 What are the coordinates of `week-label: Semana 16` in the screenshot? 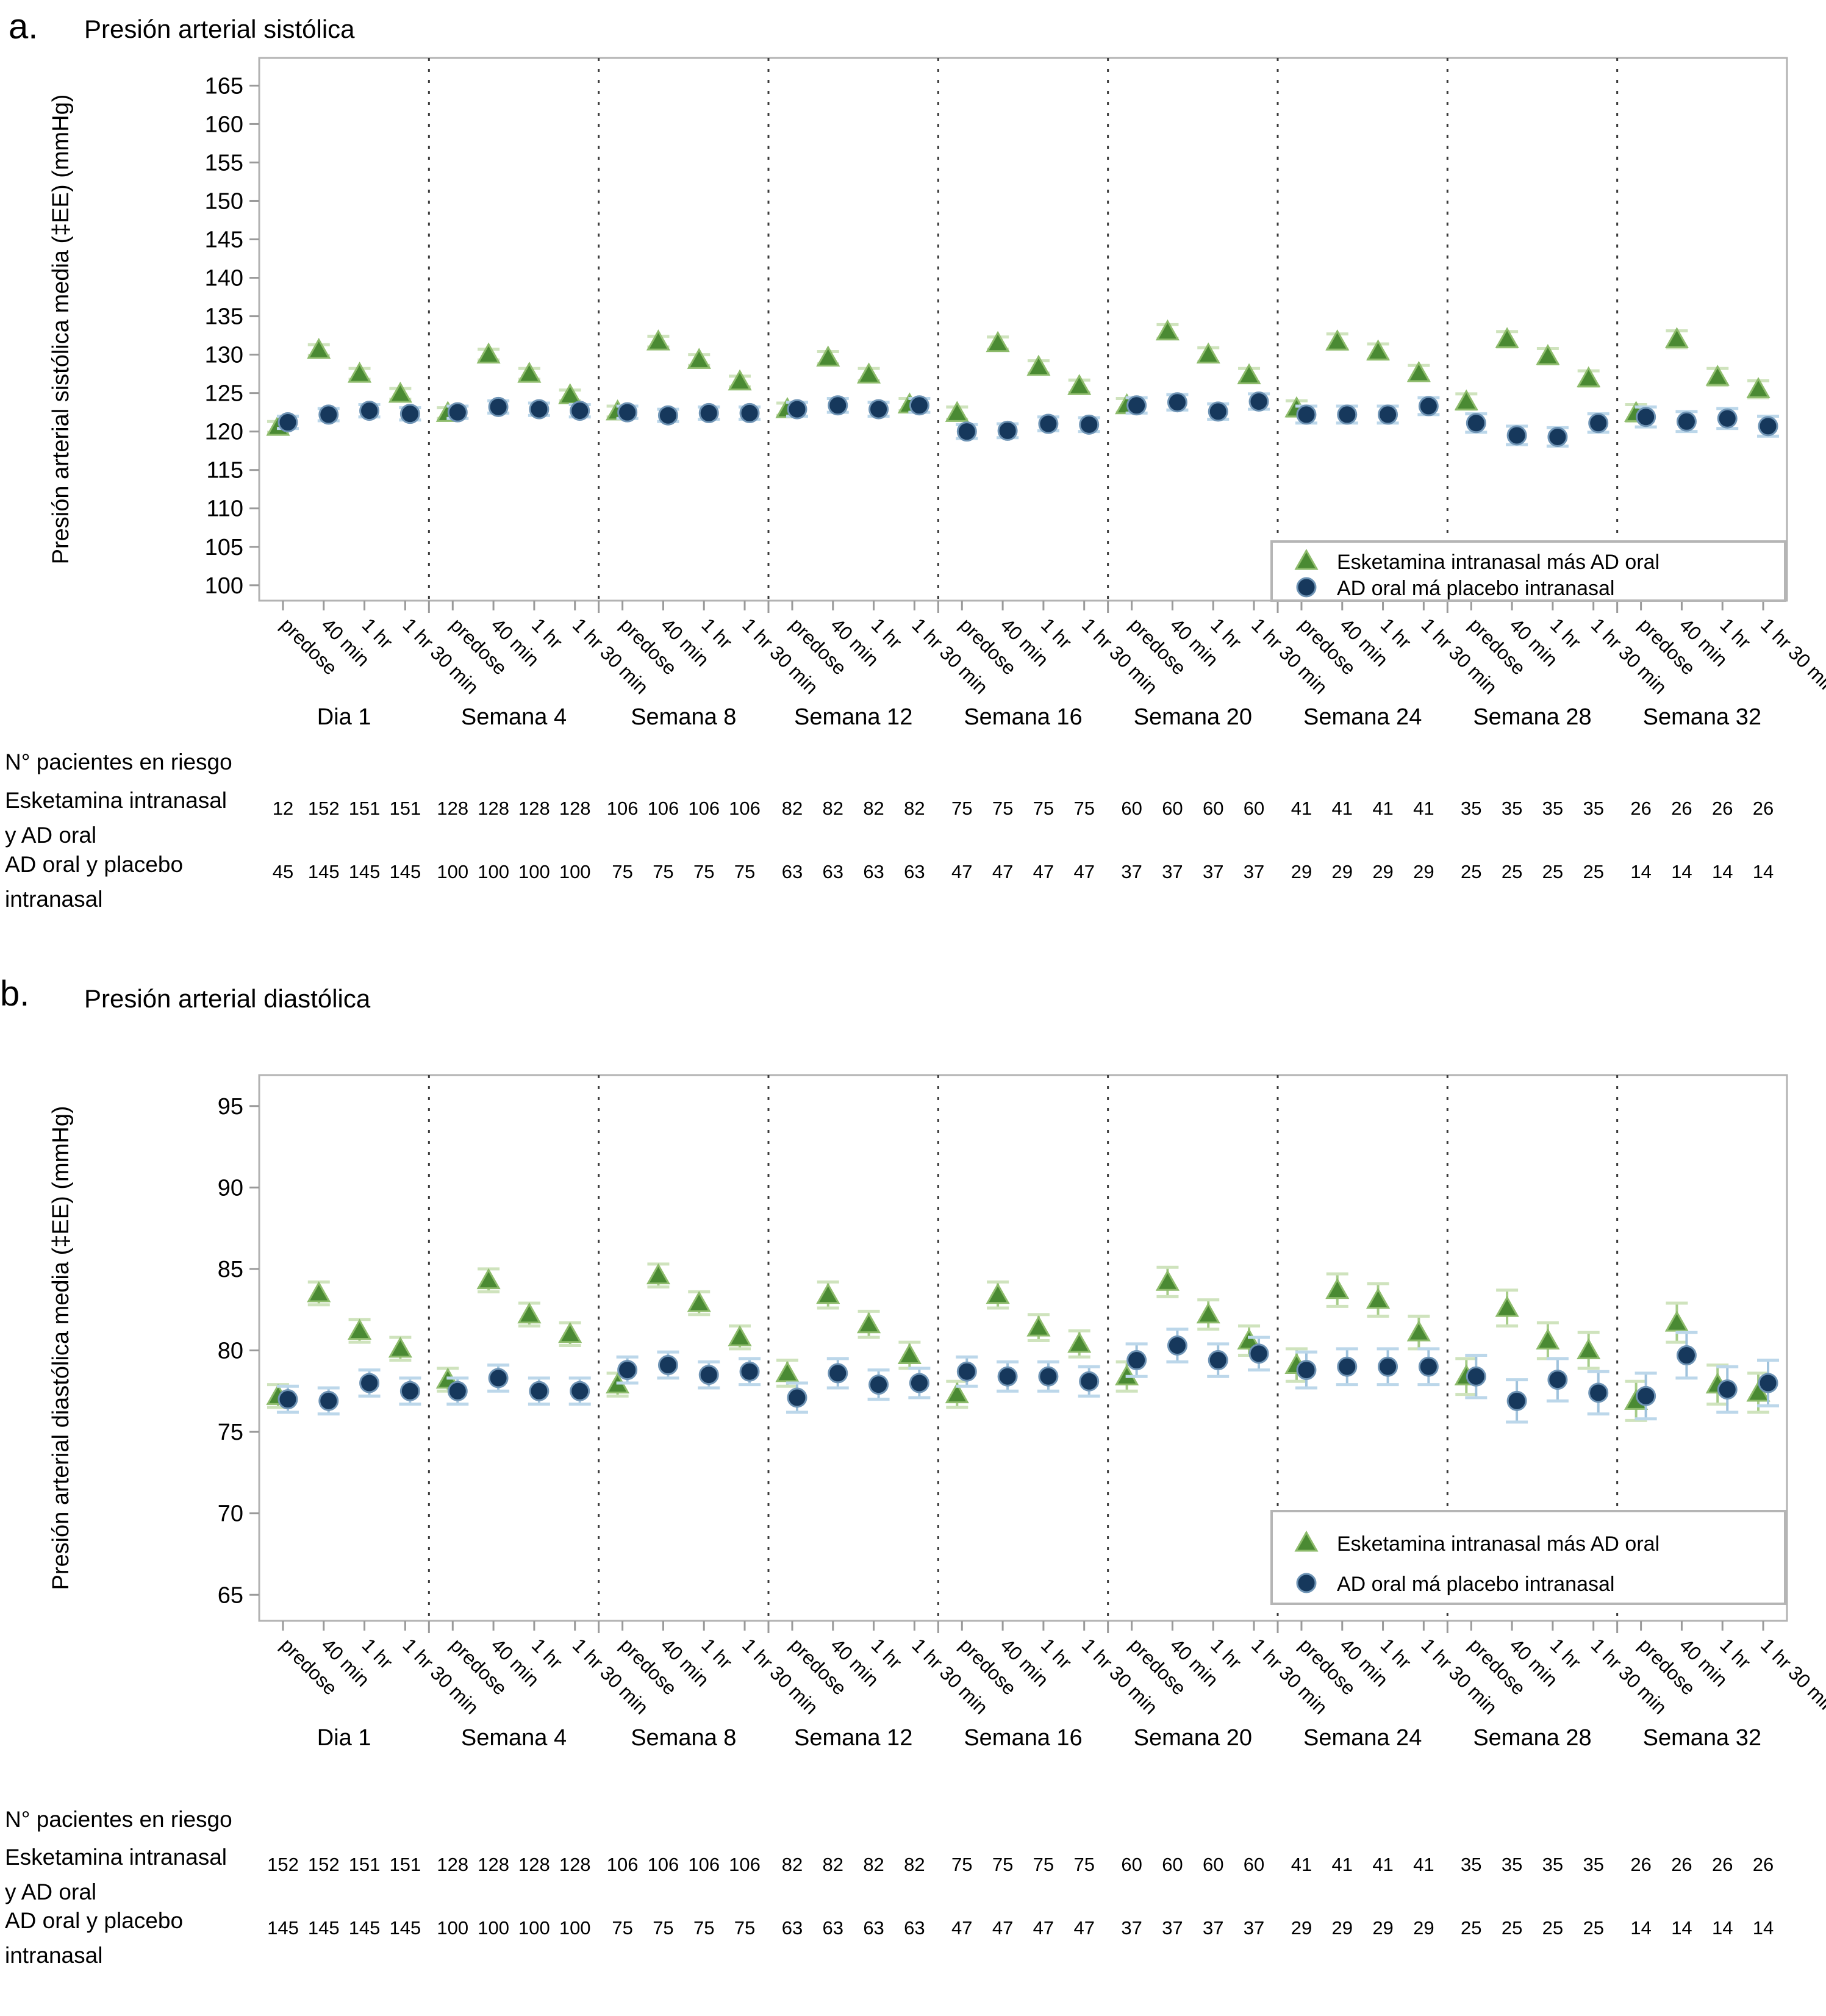 It's located at (1023, 1738).